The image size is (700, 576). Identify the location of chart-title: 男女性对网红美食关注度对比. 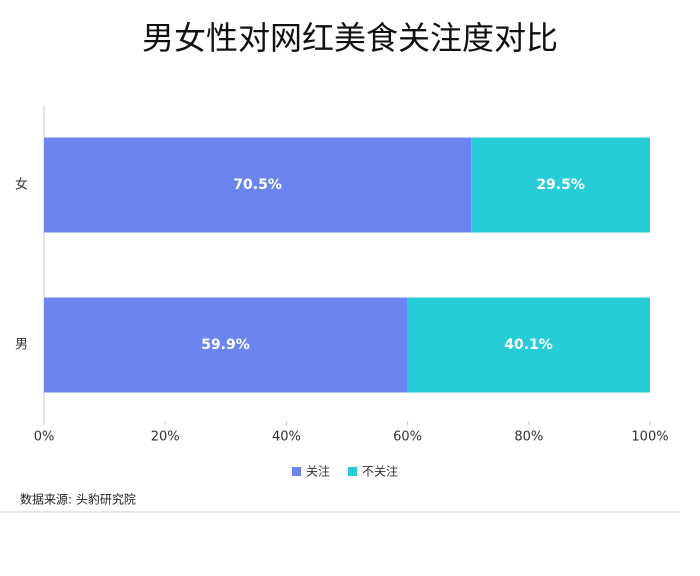
(350, 38).